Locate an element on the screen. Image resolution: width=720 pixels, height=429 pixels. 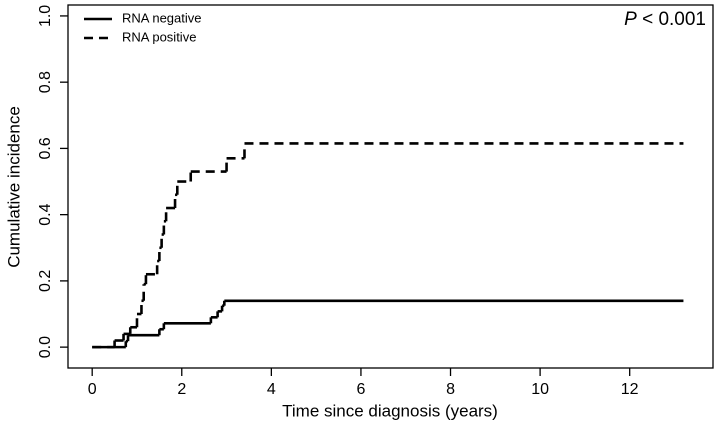
y-tick-label: 0.8 is located at coordinates (45, 82).